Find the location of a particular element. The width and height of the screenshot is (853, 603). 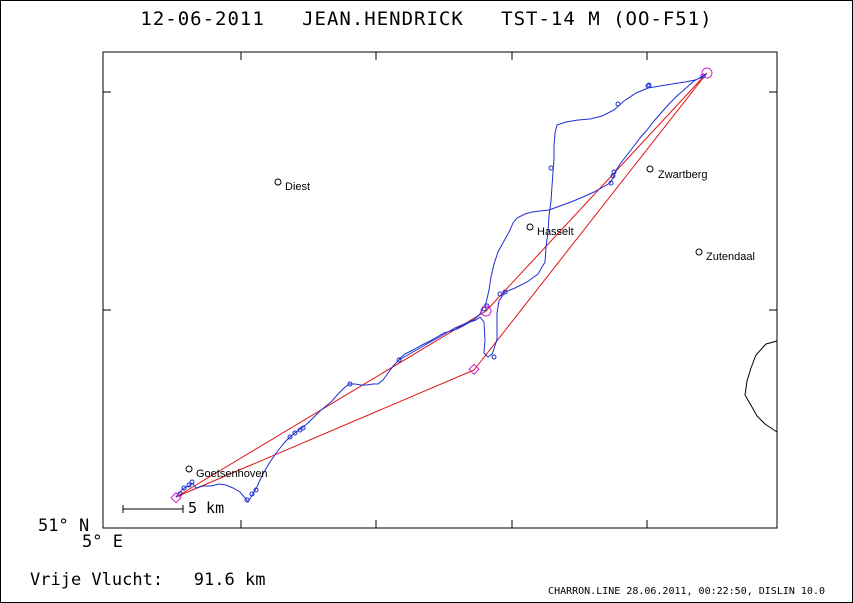

title-pilot: JEAN.HENDRICK is located at coordinates (383, 19).